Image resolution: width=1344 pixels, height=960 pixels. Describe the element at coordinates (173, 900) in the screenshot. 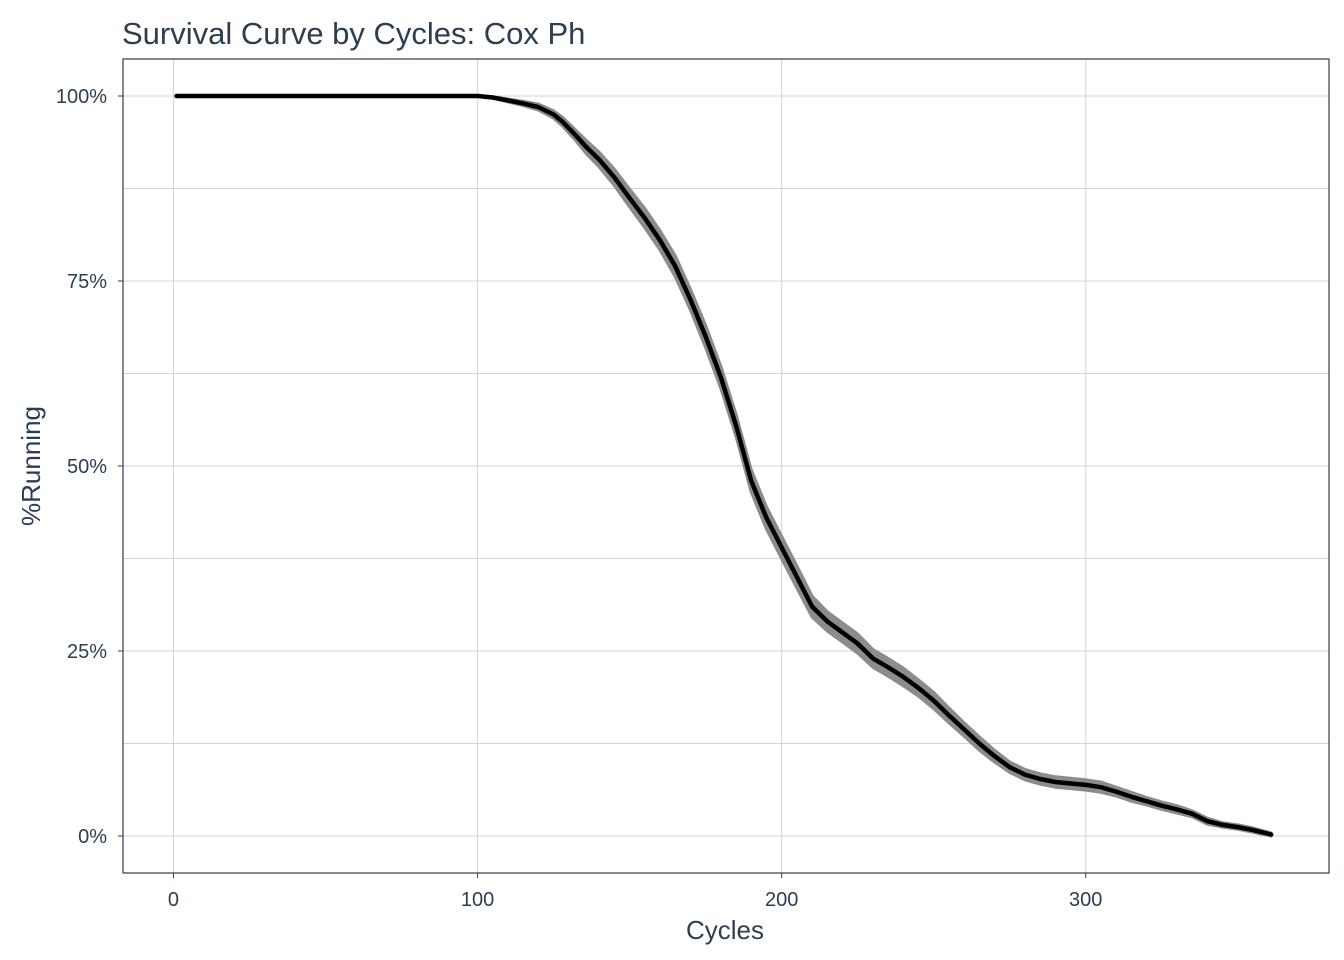

I see `x-tick-label: 0` at that location.